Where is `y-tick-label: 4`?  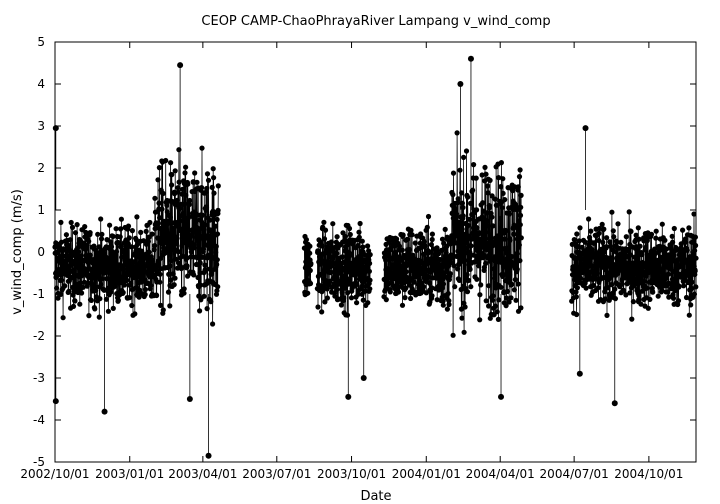 y-tick-label: 4 is located at coordinates (41, 84).